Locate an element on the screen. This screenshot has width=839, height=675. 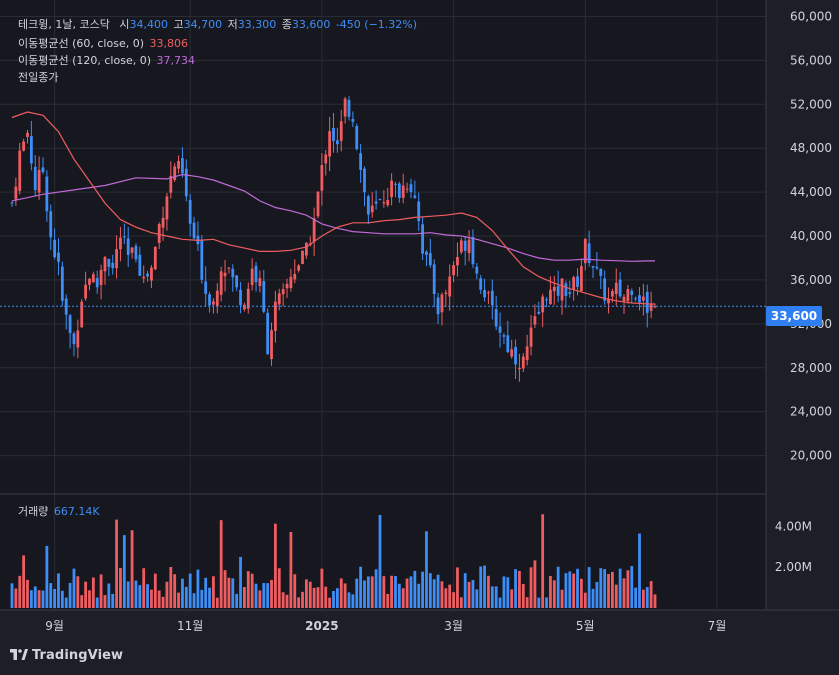
time-axis: 9월 11월 2025 3월 5월 7월 is located at coordinates (385, 626).